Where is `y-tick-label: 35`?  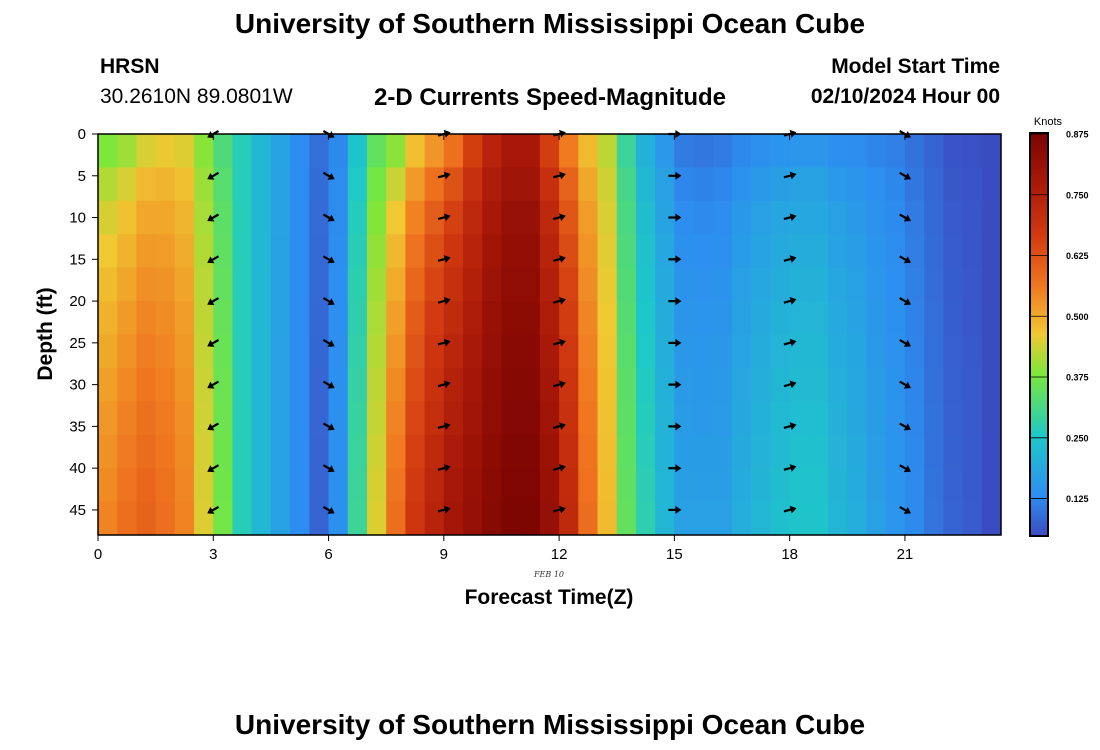
y-tick-label: 35 is located at coordinates (77, 426).